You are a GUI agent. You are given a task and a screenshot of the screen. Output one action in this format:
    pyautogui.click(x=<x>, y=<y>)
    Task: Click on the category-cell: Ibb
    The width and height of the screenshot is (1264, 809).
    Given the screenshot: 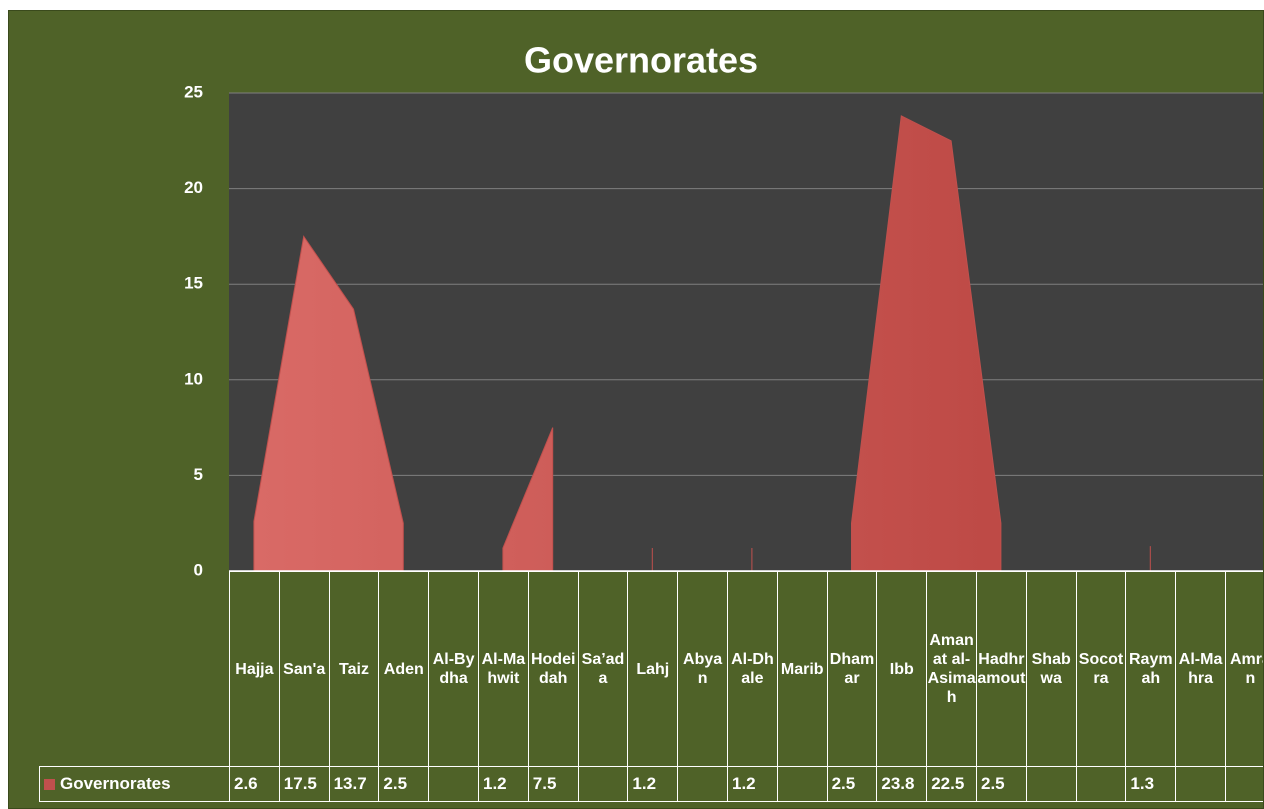 What is the action you would take?
    pyautogui.click(x=902, y=669)
    